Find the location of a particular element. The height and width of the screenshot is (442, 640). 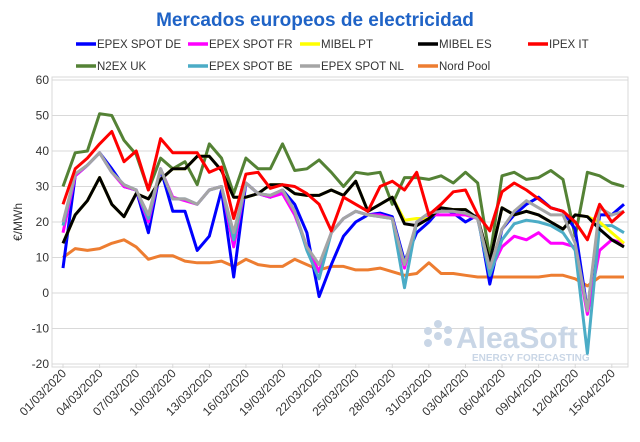

legend-item: EPEX SPOT FR is located at coordinates (240, 45).